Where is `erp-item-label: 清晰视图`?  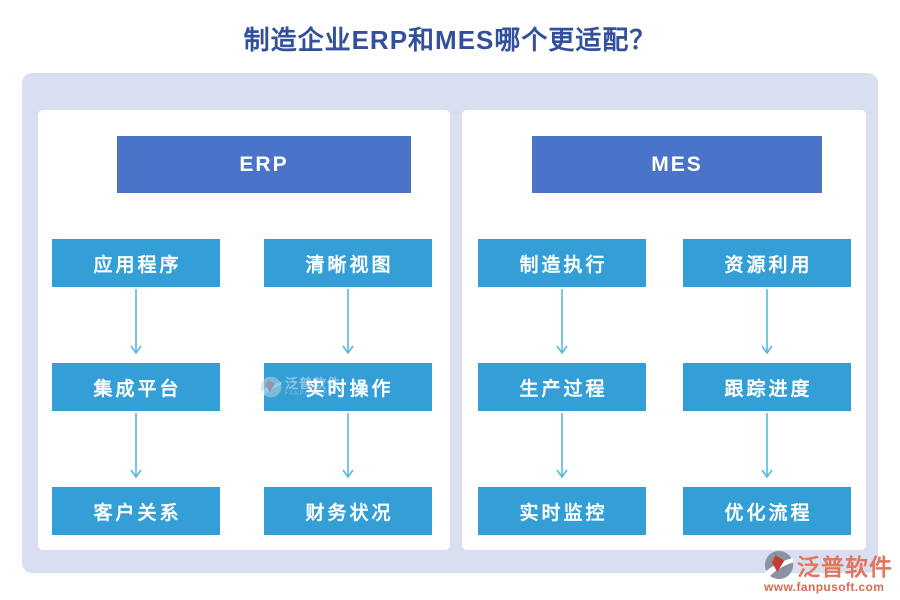
erp-item-label: 清晰视图 is located at coordinates (349, 265).